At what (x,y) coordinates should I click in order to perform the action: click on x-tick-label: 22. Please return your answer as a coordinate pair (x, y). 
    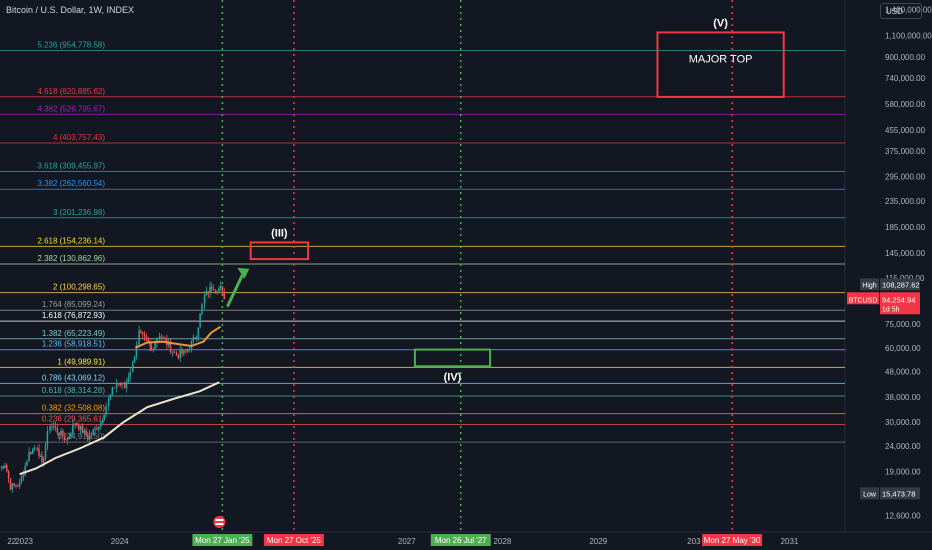
    Looking at the image, I should click on (11, 541).